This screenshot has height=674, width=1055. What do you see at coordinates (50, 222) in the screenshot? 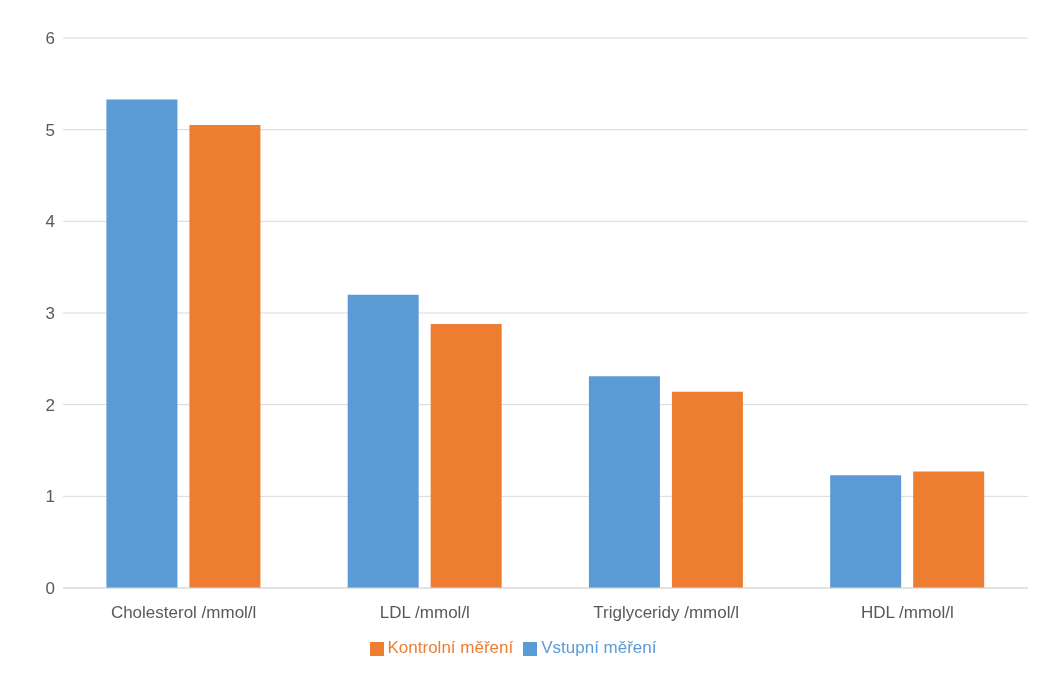
I see `y-tick-label: 4` at bounding box center [50, 222].